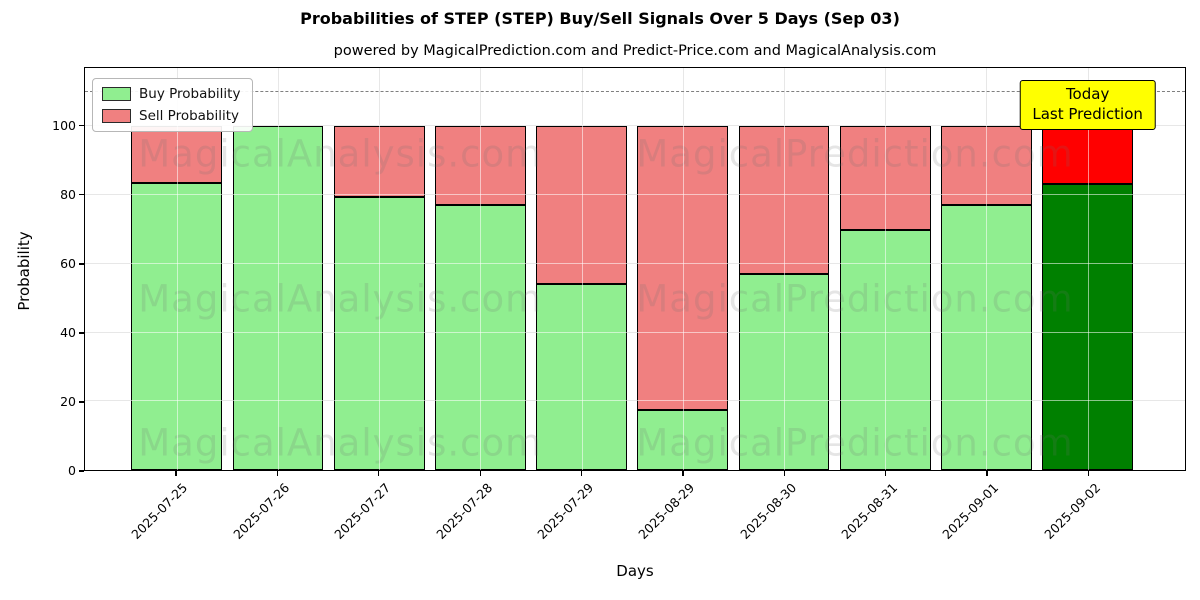 The width and height of the screenshot is (1200, 600). What do you see at coordinates (666, 511) in the screenshot?
I see `x-tick-label-text: 2025-08-29` at bounding box center [666, 511].